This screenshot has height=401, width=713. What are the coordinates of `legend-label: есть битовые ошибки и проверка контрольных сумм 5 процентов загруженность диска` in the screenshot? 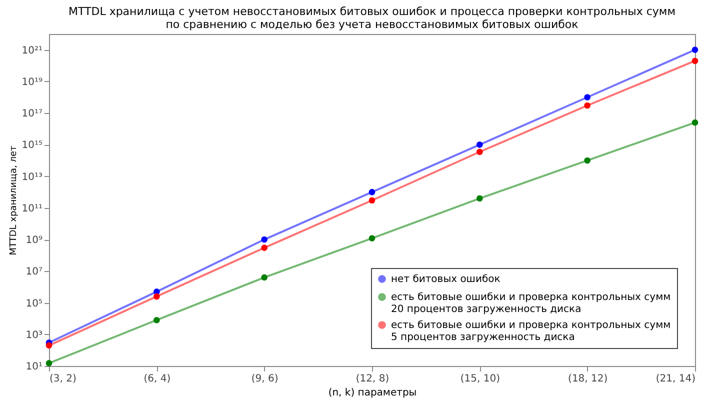 It's located at (531, 331).